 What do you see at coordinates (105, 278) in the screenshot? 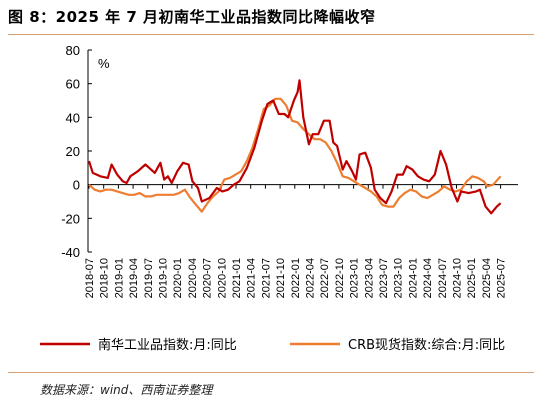
I see `x-tick-label: 2018-10` at bounding box center [105, 278].